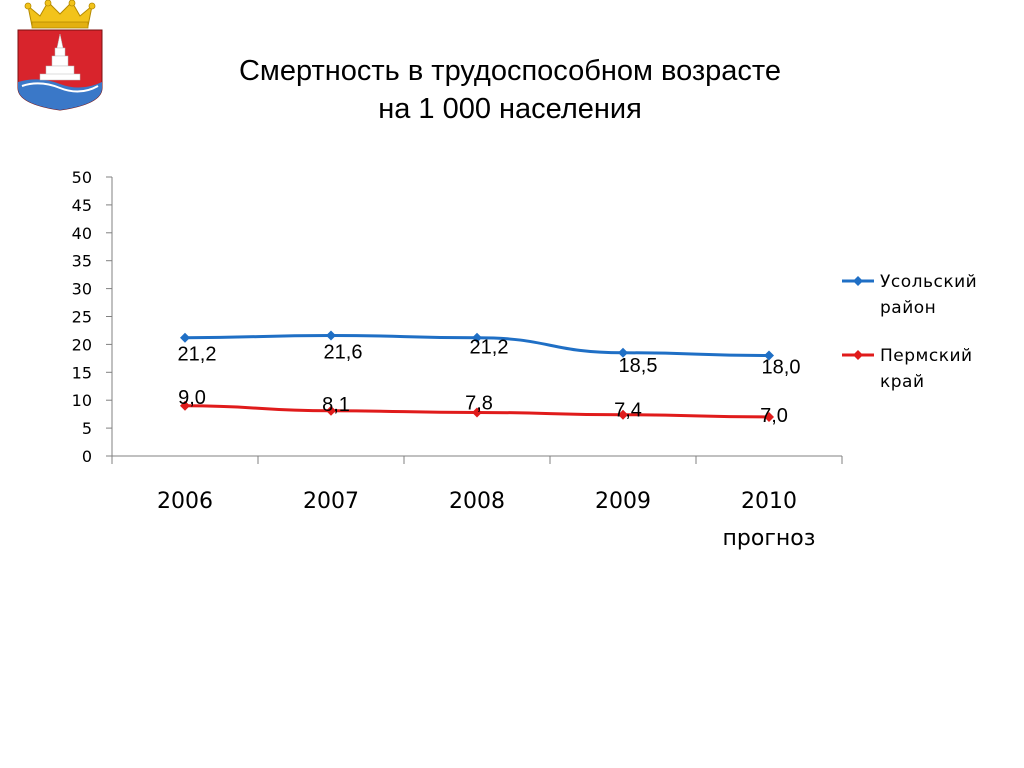 This screenshot has width=1024, height=768. Describe the element at coordinates (623, 501) in the screenshot. I see `x-category-label: 2009` at that location.